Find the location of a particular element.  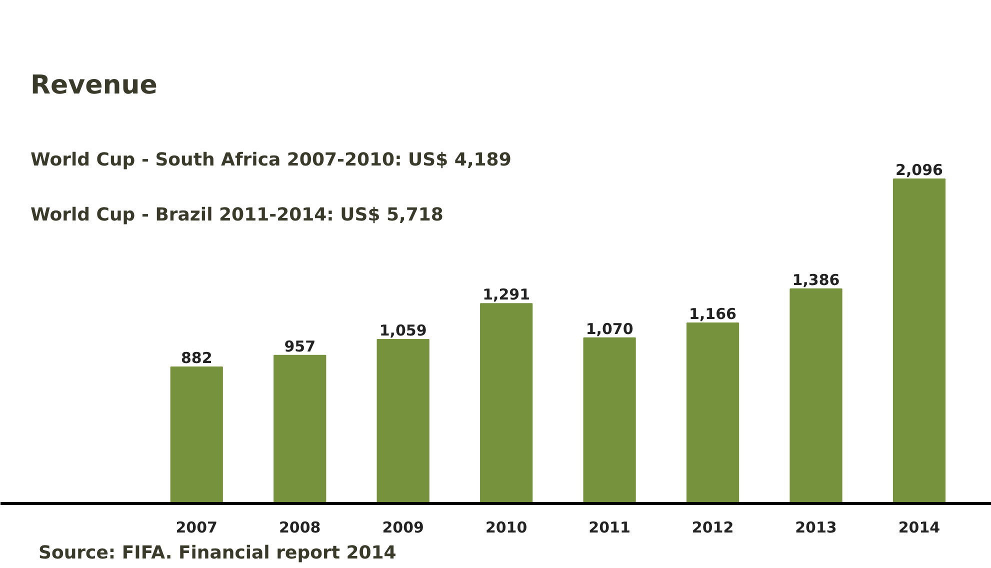

data-label: 1,291 is located at coordinates (506, 295).